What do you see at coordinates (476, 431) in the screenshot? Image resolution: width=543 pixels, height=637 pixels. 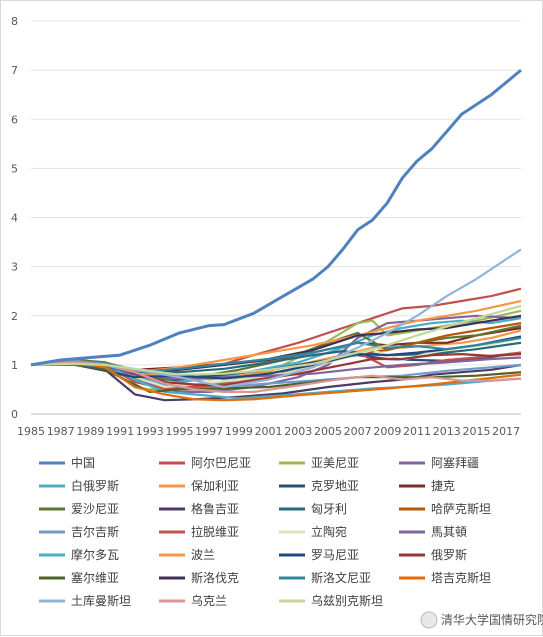 I see `x-tick-label: 2015` at bounding box center [476, 431].